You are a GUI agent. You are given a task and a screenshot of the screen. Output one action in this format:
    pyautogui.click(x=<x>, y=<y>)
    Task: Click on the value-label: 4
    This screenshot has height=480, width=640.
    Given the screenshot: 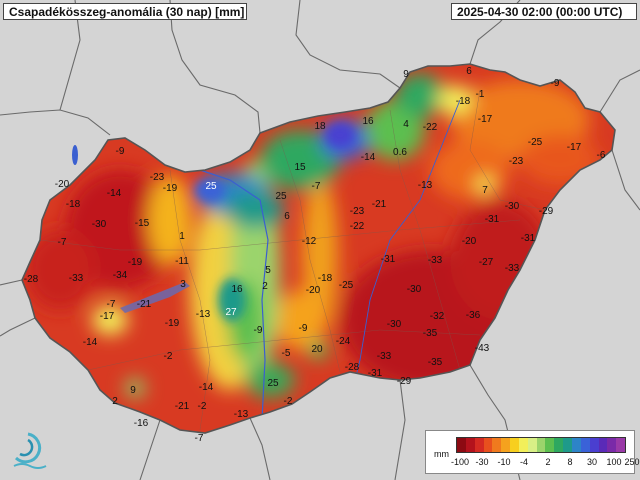 What is the action you would take?
    pyautogui.click(x=406, y=124)
    